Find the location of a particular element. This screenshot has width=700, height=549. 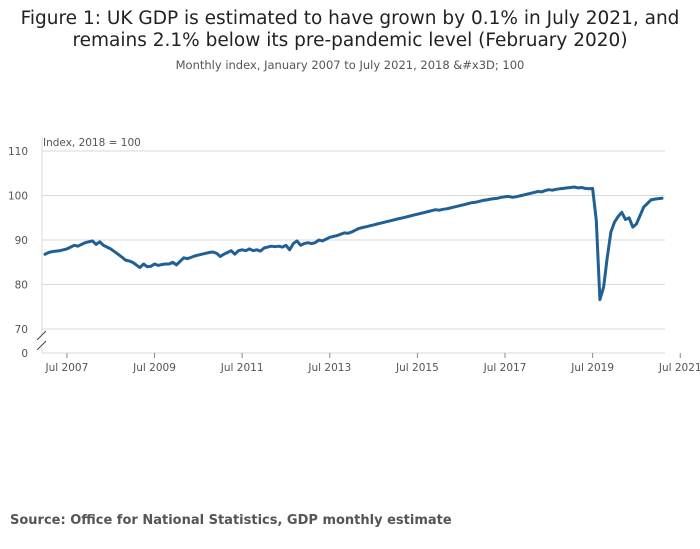

x-tick-label: Jul 2019 is located at coordinates (592, 368).